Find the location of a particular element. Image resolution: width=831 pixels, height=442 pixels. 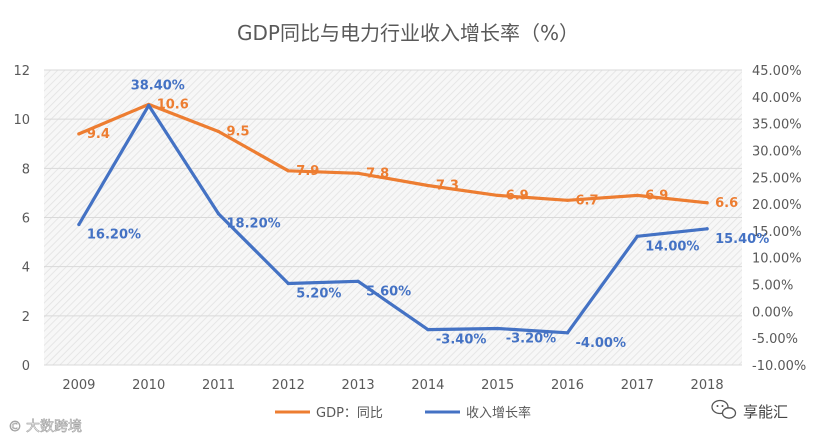

x-tick-label: 2011 is located at coordinates (218, 385).